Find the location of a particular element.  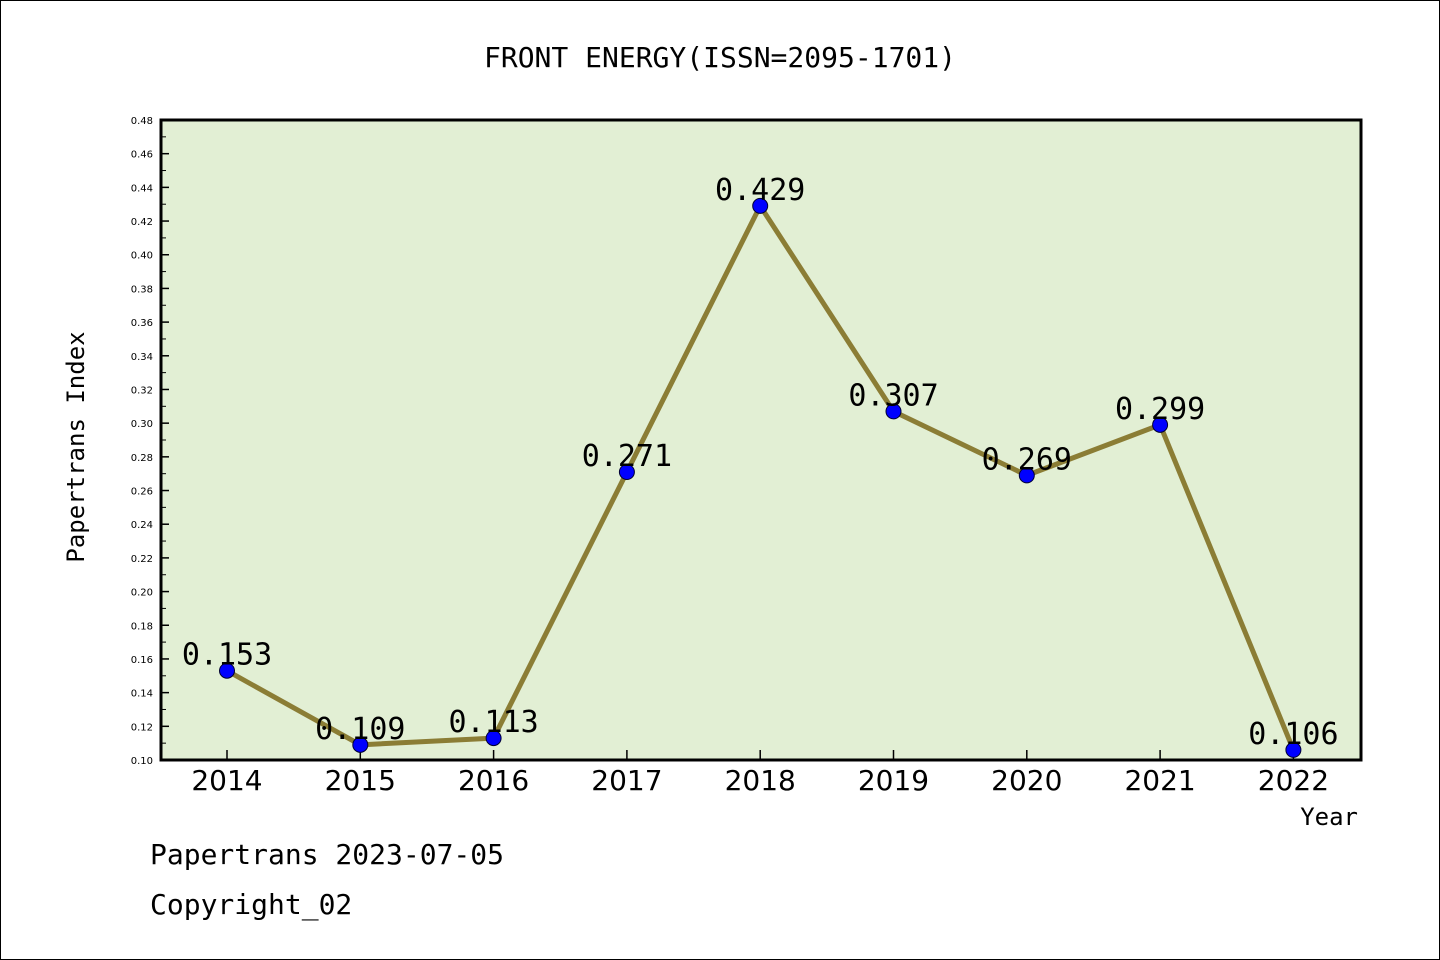

y-tick-label: 0.10 is located at coordinates (142, 761).